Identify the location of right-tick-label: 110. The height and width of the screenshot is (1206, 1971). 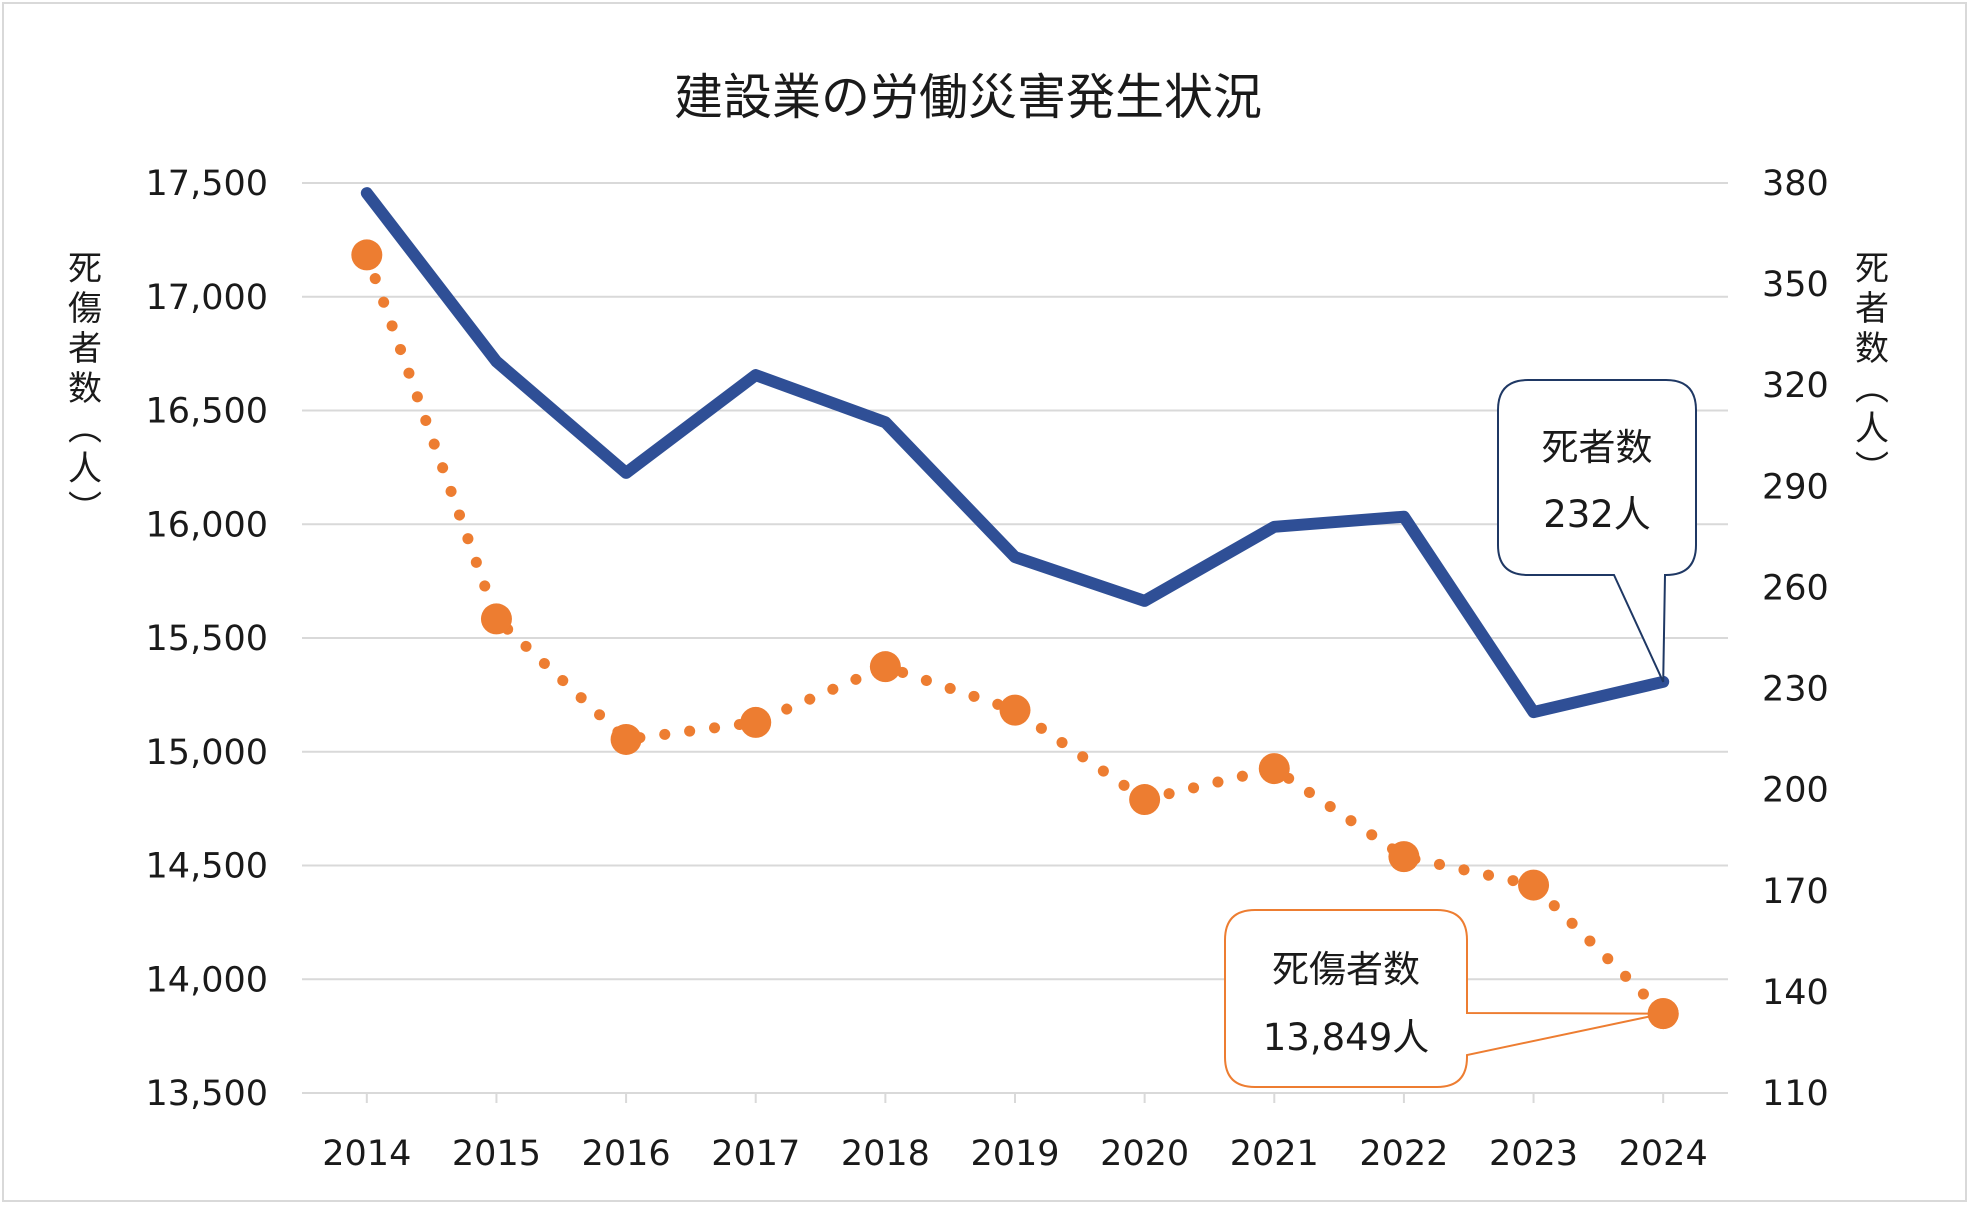
(1795, 1094).